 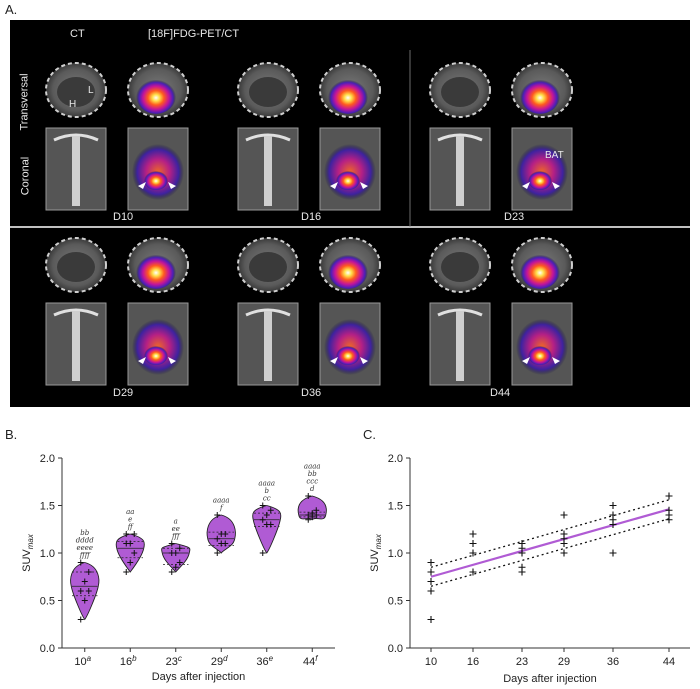 What do you see at coordinates (85, 541) in the screenshot?
I see `significance-label: dddd` at bounding box center [85, 541].